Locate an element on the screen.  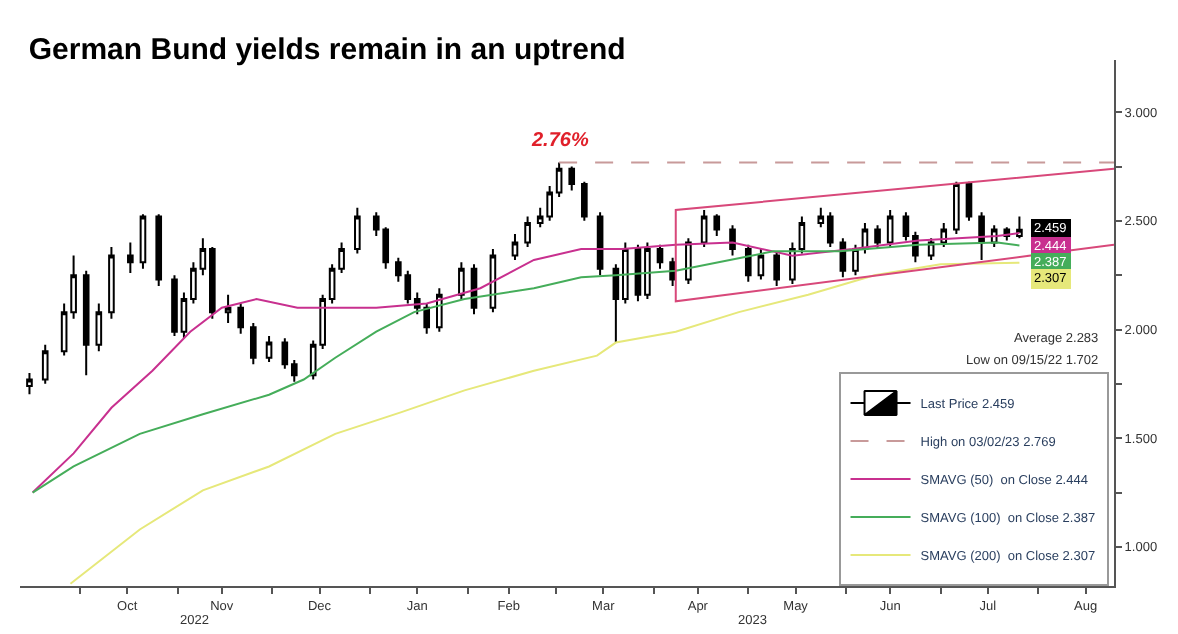
annotation: 2.76% is located at coordinates (559, 141).